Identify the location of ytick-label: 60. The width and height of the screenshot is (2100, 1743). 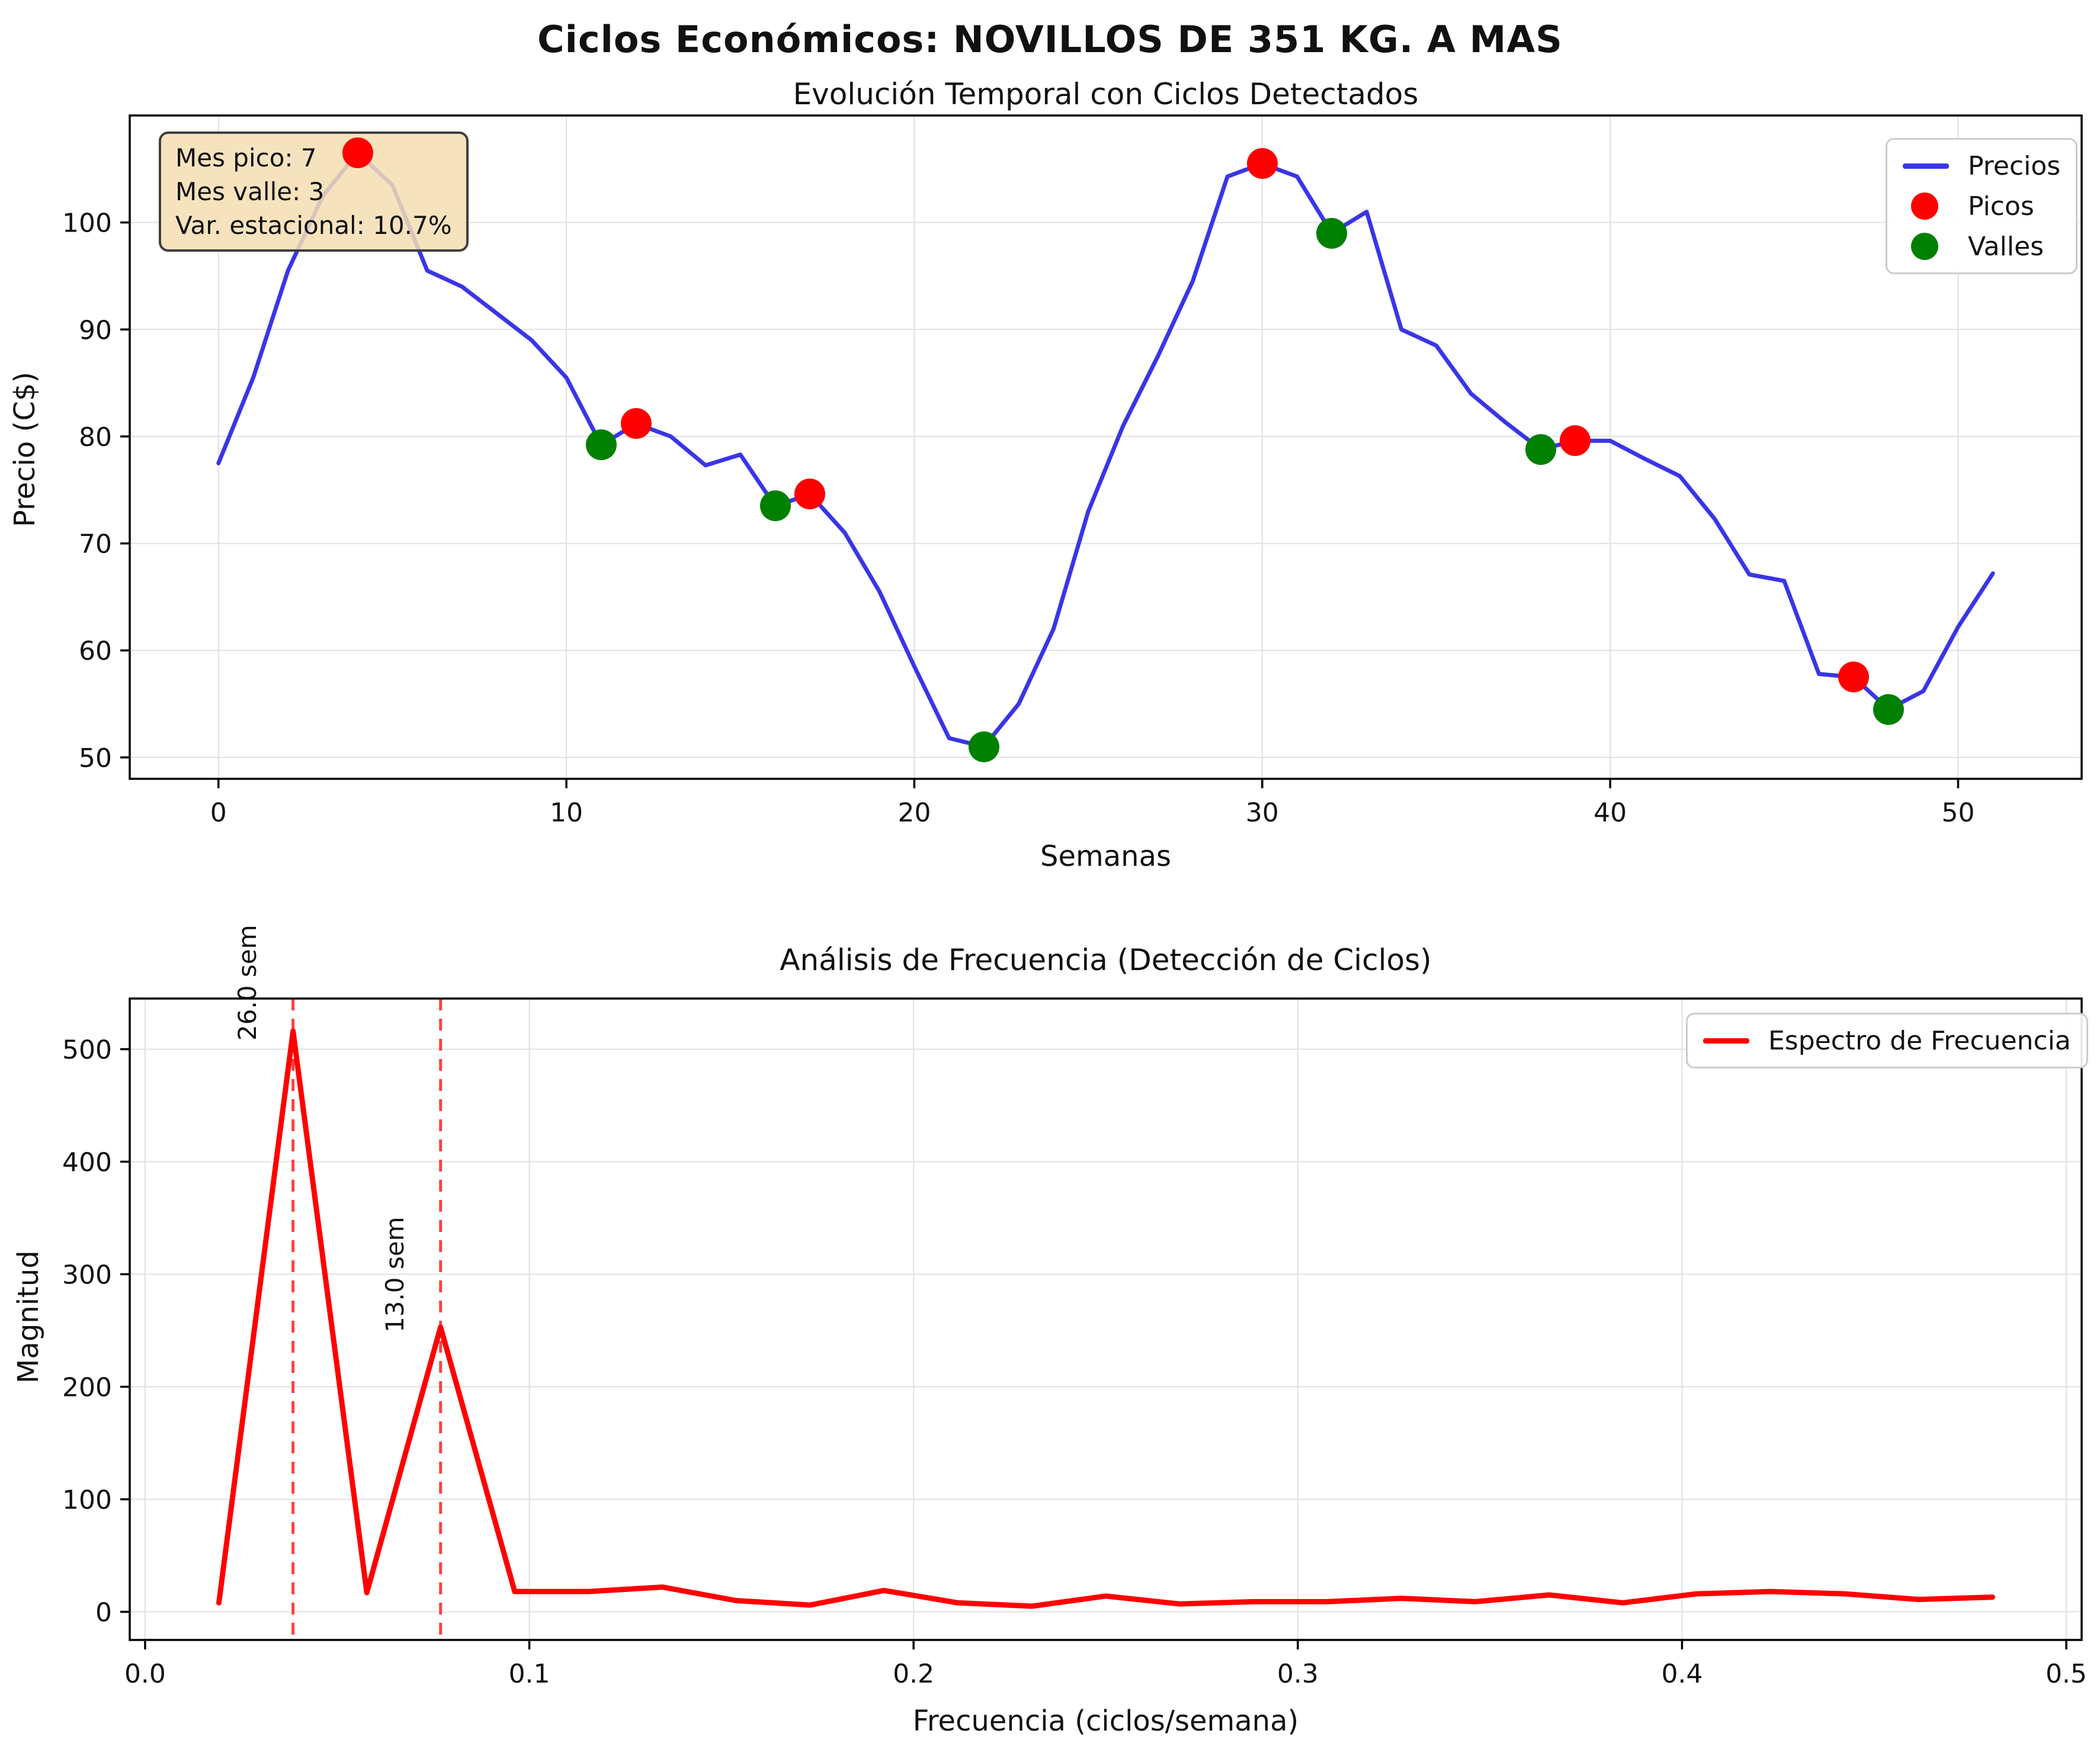
(95, 651).